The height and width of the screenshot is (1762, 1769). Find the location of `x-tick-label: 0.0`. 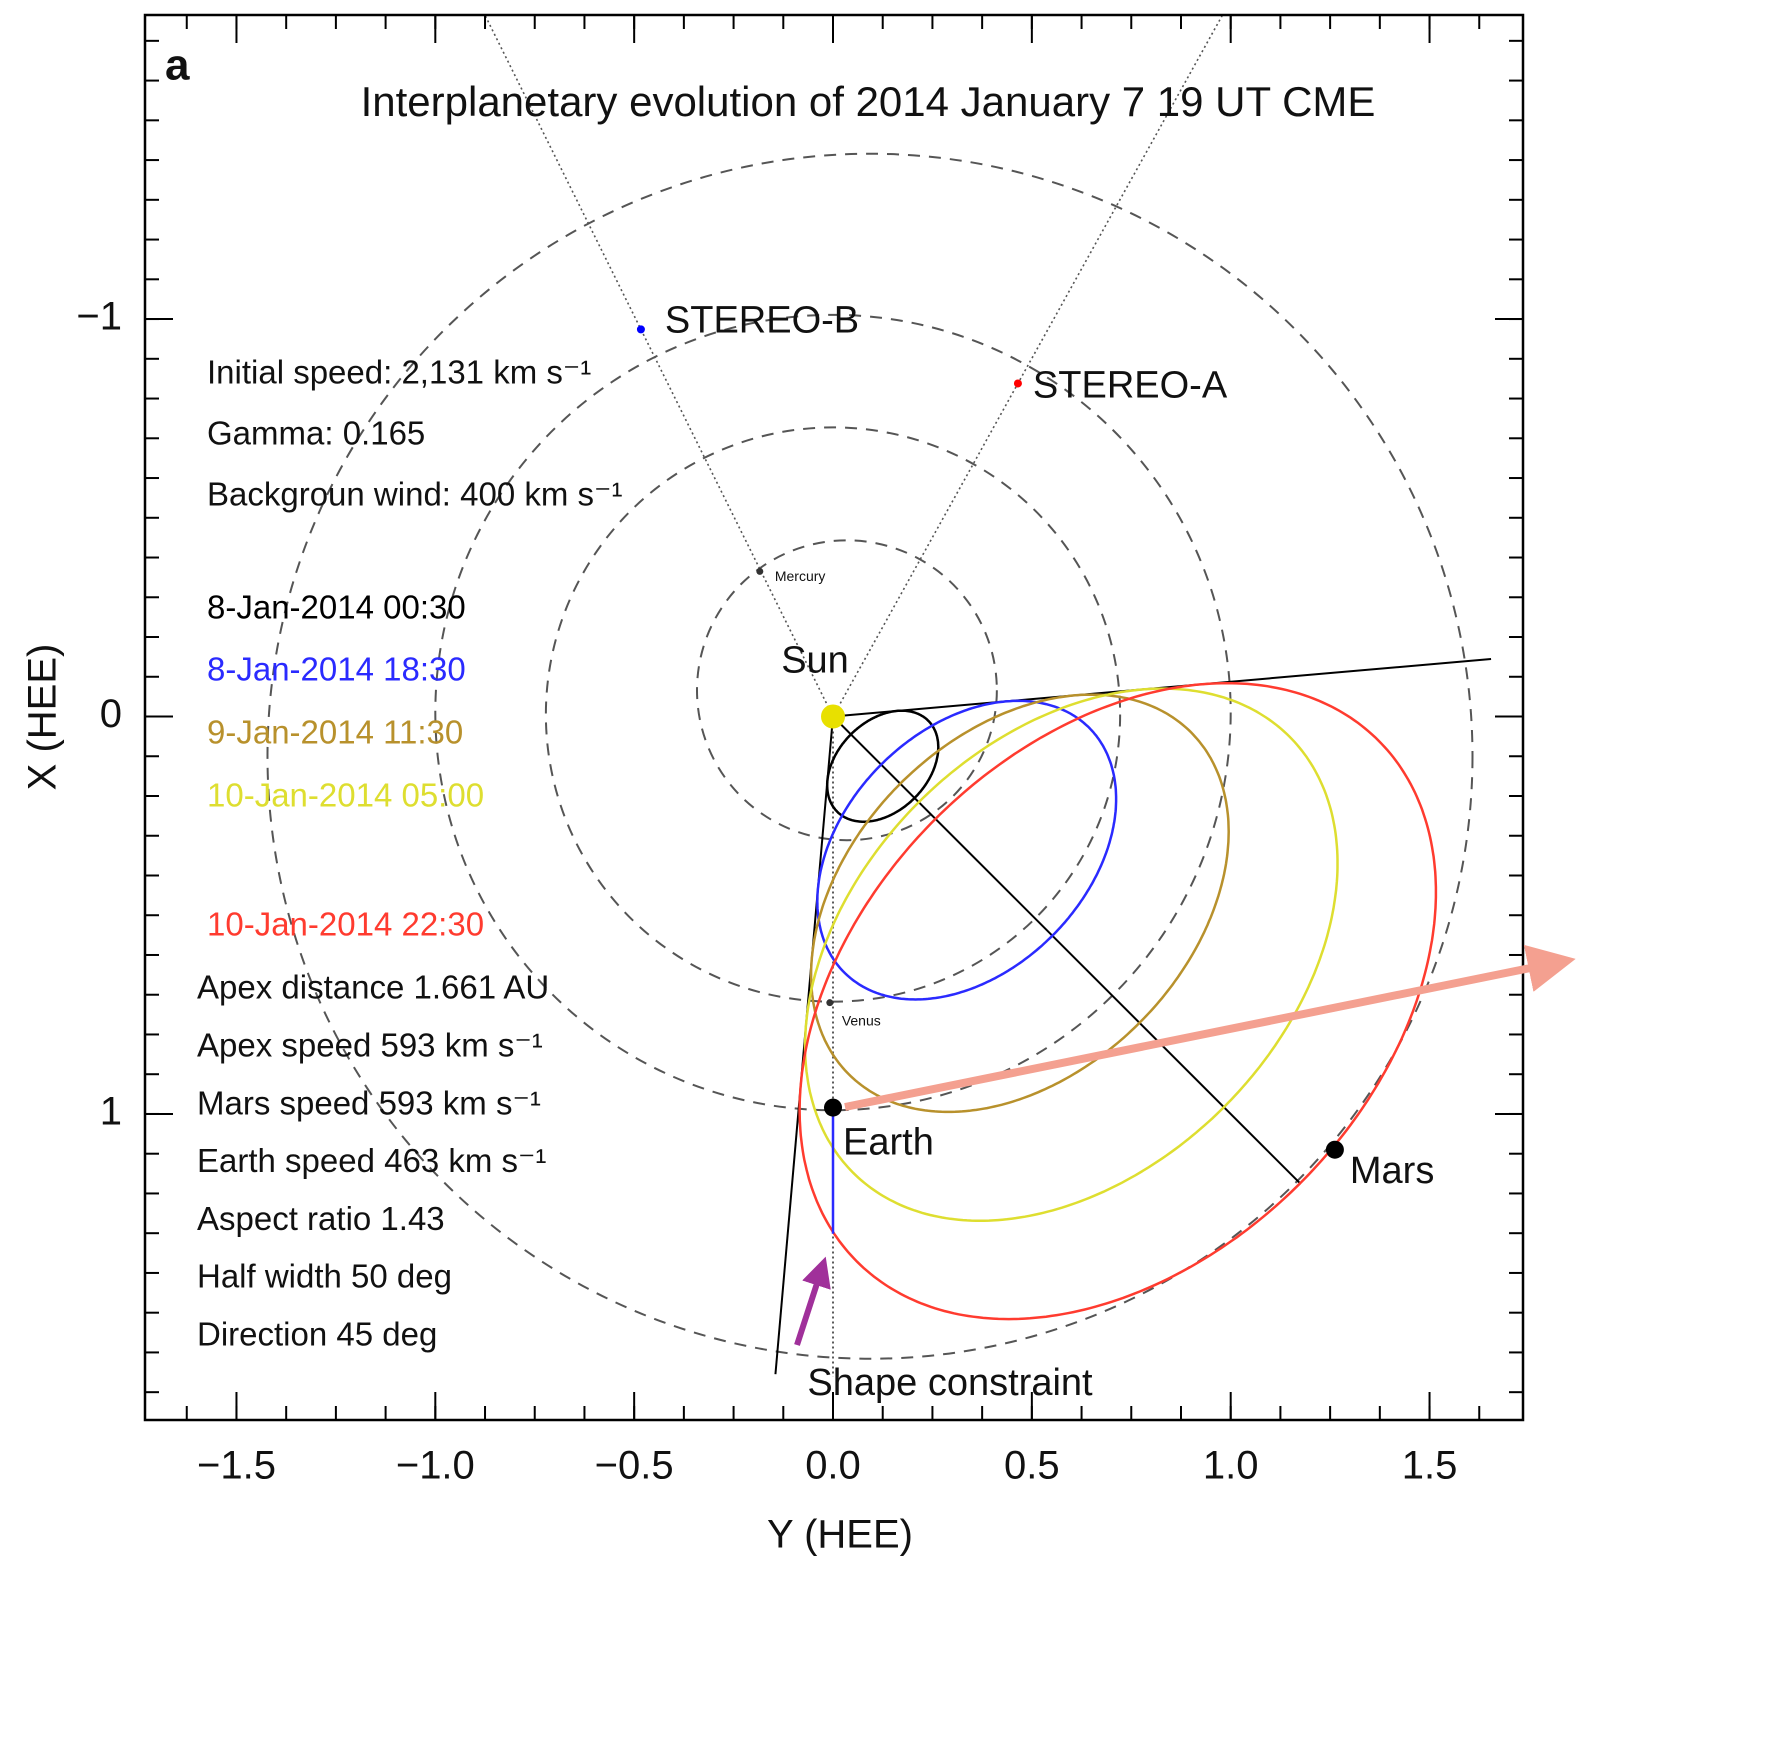

x-tick-label: 0.0 is located at coordinates (833, 1466).